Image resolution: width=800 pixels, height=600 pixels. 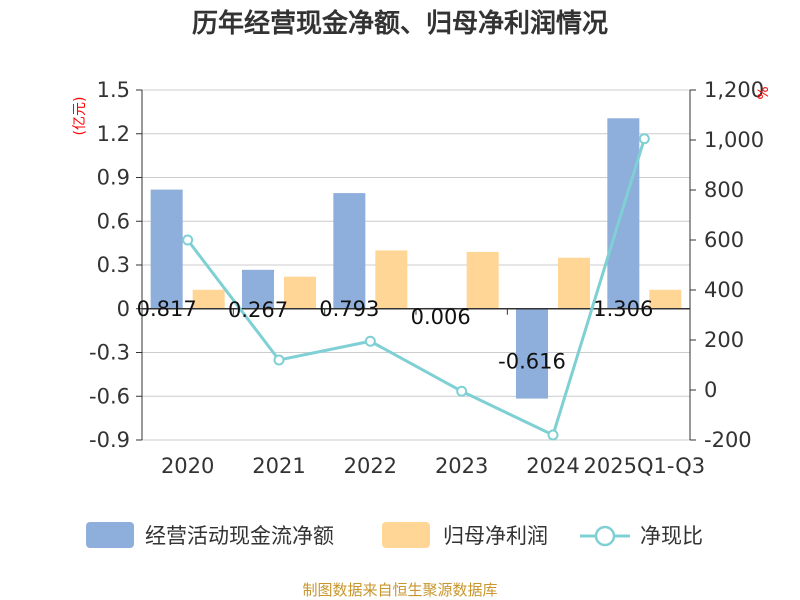 What do you see at coordinates (645, 466) in the screenshot?
I see `x-tick-label: 2025Q1-Q3` at bounding box center [645, 466].